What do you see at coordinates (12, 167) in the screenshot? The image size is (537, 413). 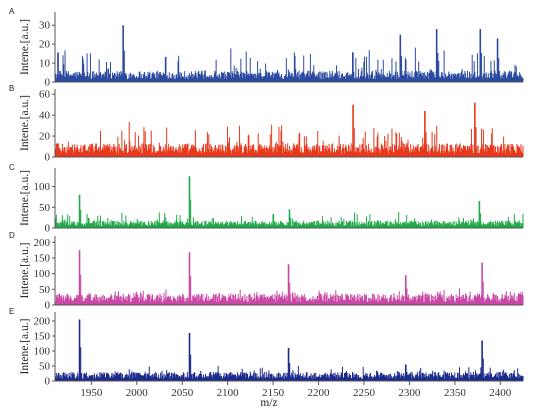 I see `panel-letter: C` at bounding box center [12, 167].